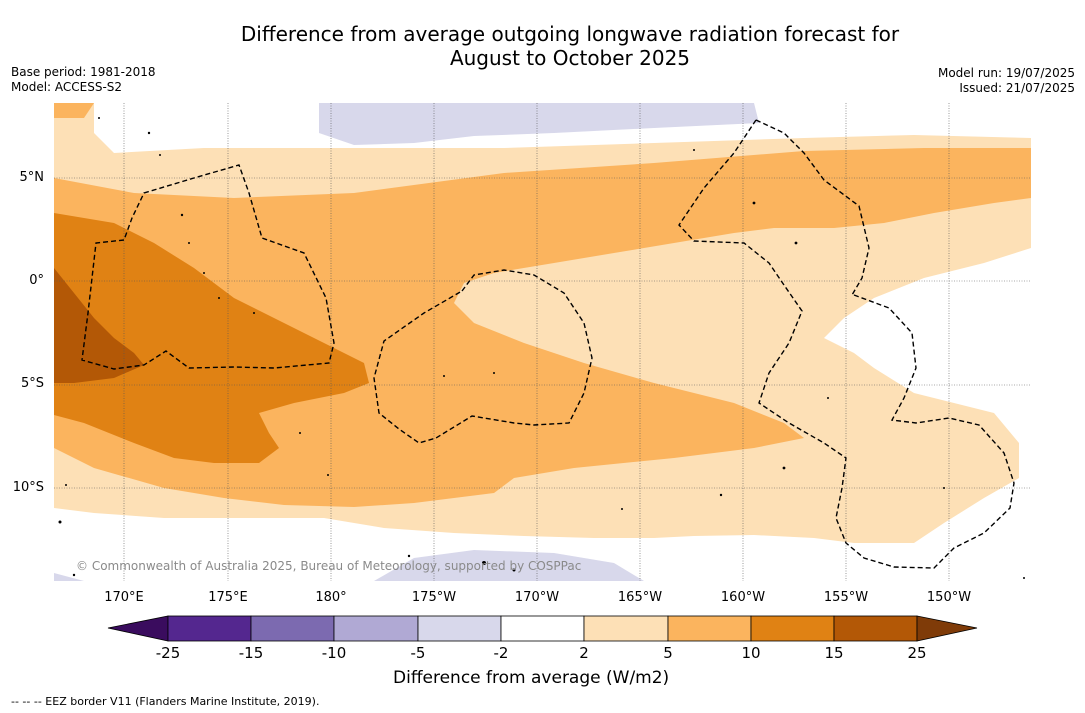 The image size is (1085, 713). What do you see at coordinates (28, 487) in the screenshot?
I see `lat-tick-10s: 10°S` at bounding box center [28, 487].